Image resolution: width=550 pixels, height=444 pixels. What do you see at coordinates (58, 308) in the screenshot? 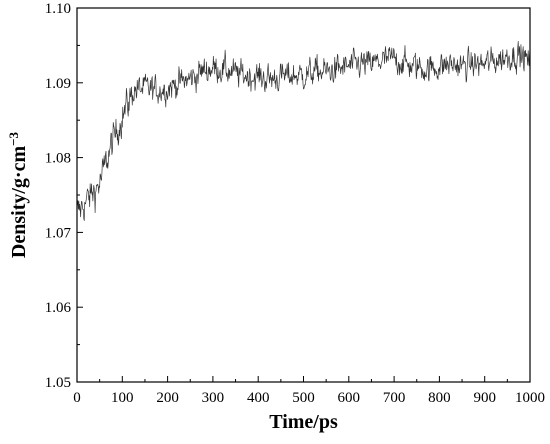
I see `y-tick-label: 1.06` at bounding box center [58, 308].